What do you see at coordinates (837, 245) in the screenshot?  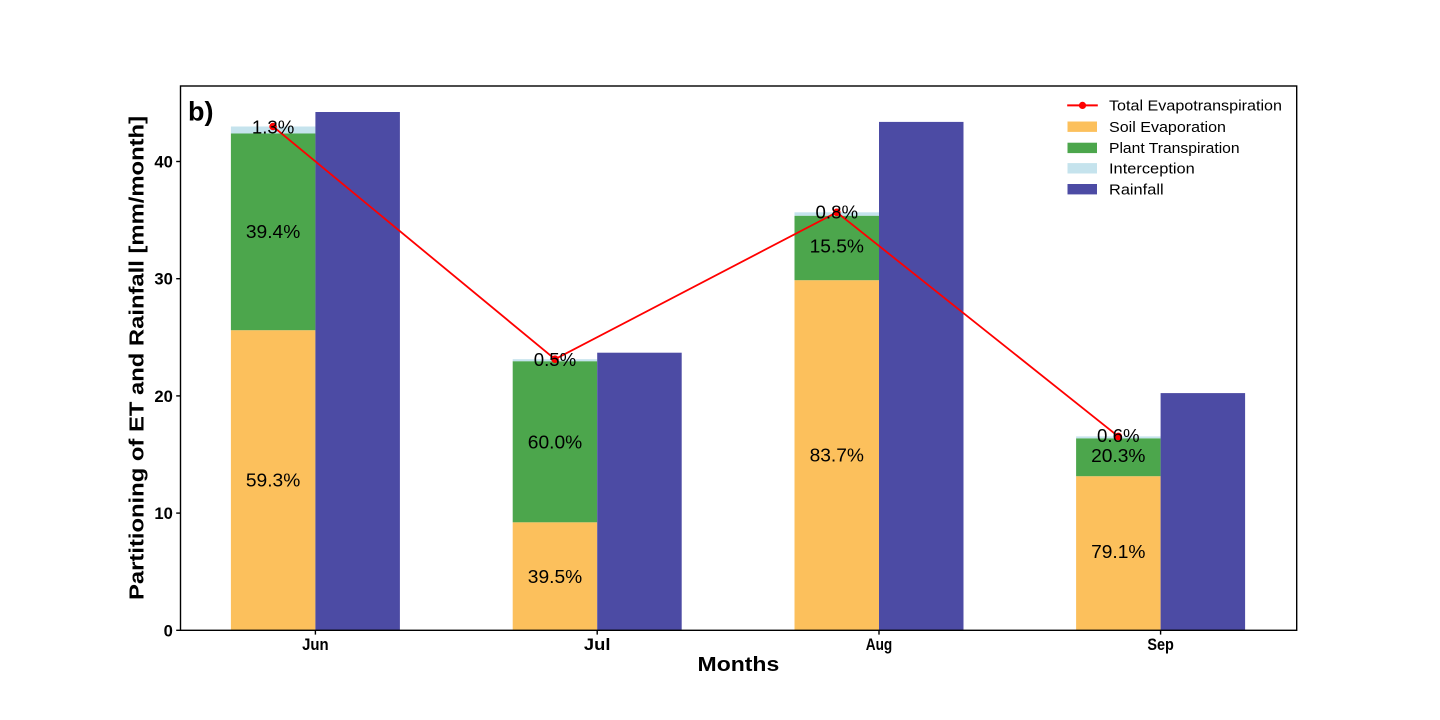 I see `svg-text: 15.5%` at bounding box center [837, 245].